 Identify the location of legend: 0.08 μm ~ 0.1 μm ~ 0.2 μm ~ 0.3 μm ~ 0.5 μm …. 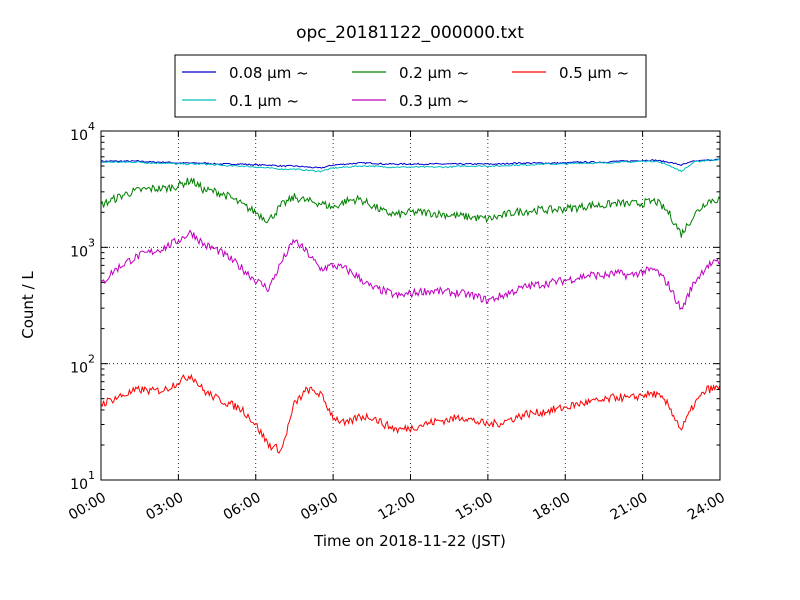
(410, 86).